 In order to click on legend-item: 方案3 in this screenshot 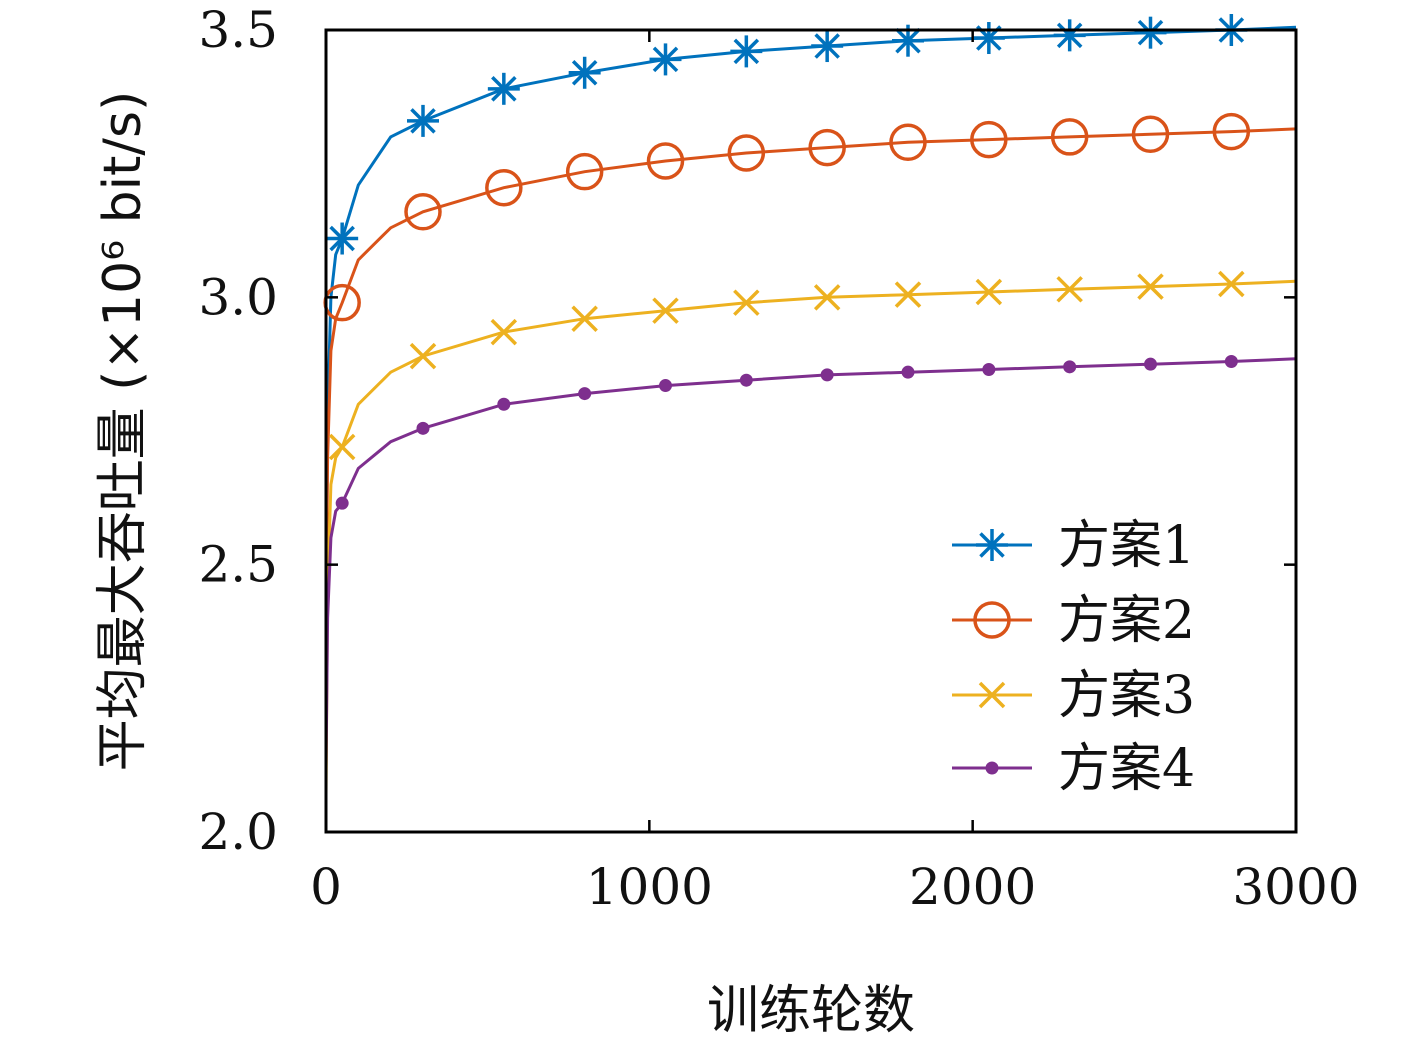, I will do `click(1073, 696)`.